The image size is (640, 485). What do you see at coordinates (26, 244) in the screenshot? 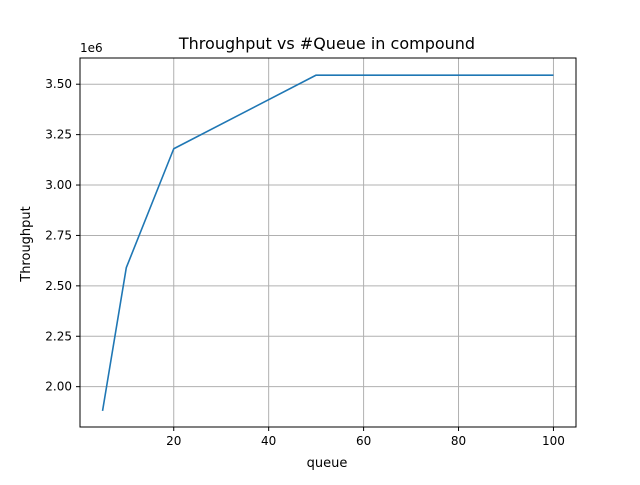
I see `y-axis-label: Throughput` at bounding box center [26, 244].